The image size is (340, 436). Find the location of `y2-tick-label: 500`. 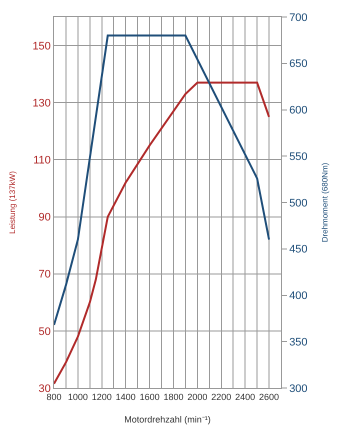

y2-tick-label: 500 is located at coordinates (298, 203).